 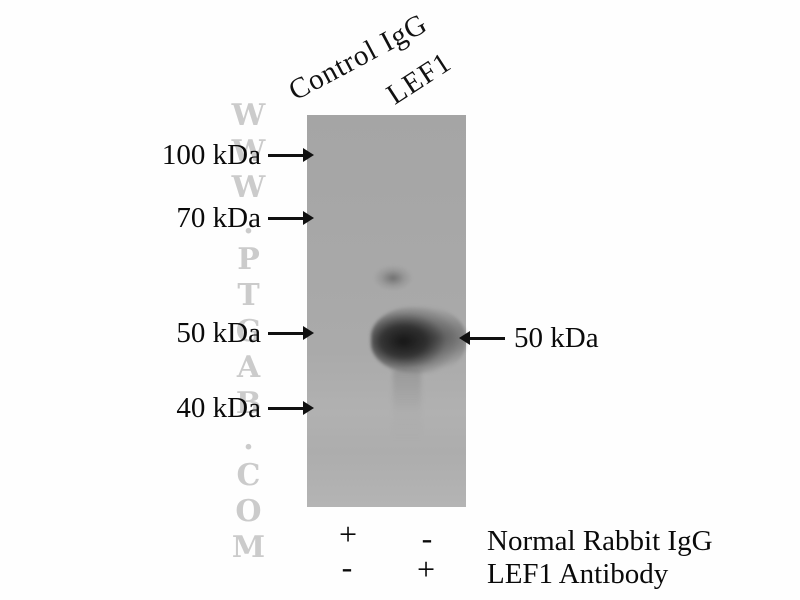 I want to click on band-annotation: 50 kDa, so click(x=529, y=338).